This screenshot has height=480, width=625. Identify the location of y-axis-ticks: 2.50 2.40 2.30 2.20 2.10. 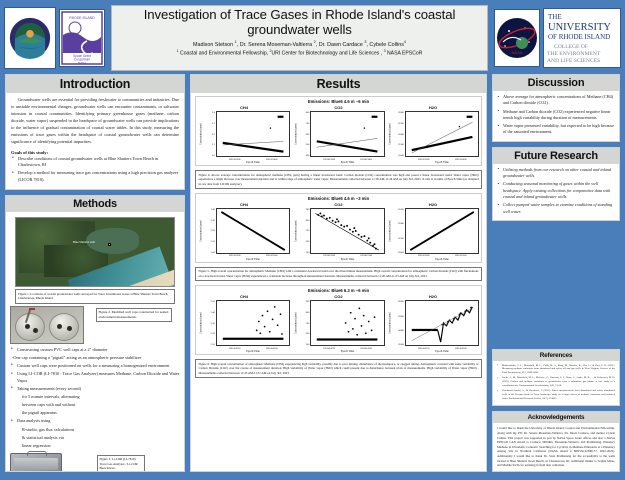
(210, 323).